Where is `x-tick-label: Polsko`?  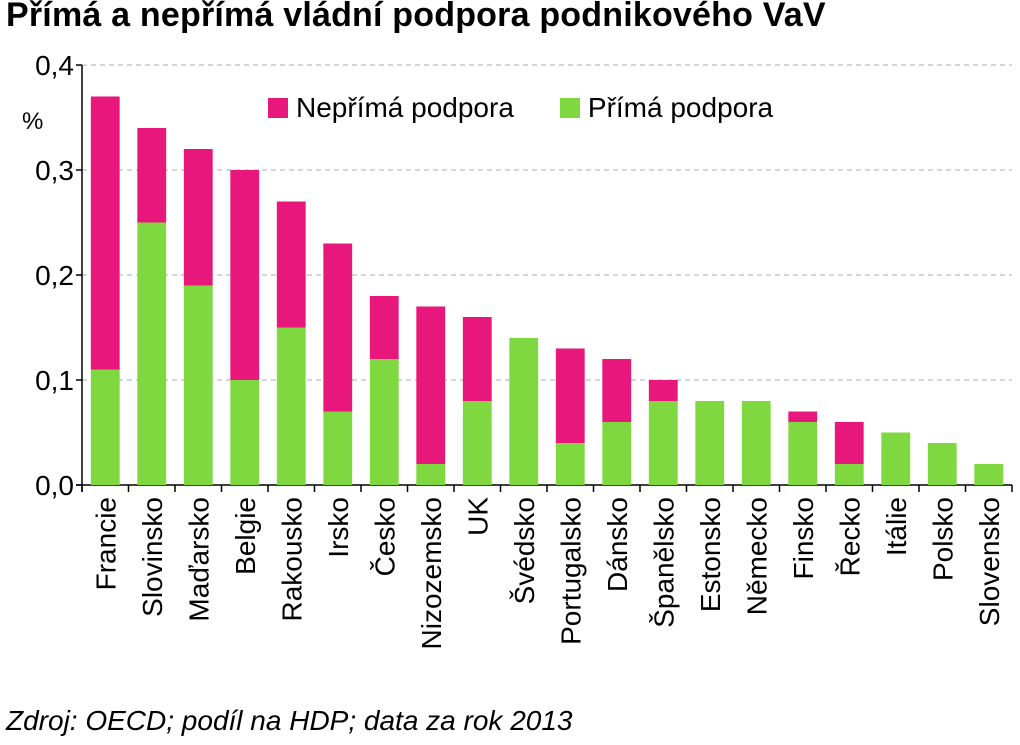
x-tick-label: Polsko is located at coordinates (942, 539).